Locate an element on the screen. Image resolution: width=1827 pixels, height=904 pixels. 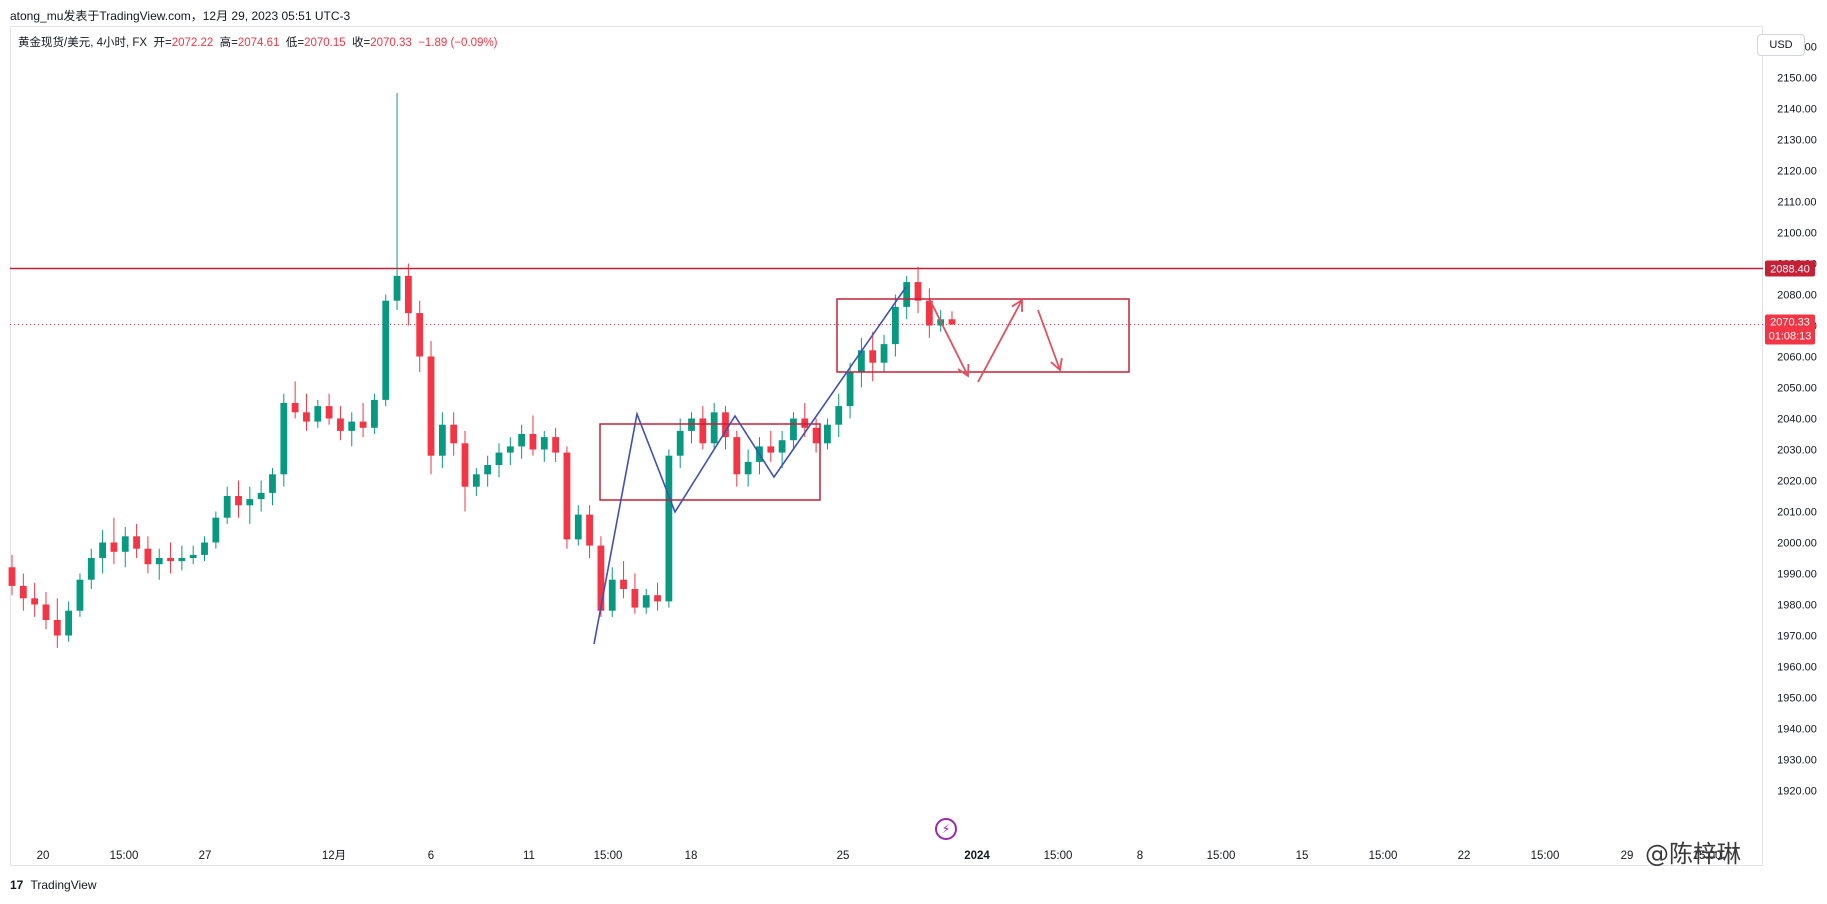
x-tick-label: 29 is located at coordinates (1627, 856).